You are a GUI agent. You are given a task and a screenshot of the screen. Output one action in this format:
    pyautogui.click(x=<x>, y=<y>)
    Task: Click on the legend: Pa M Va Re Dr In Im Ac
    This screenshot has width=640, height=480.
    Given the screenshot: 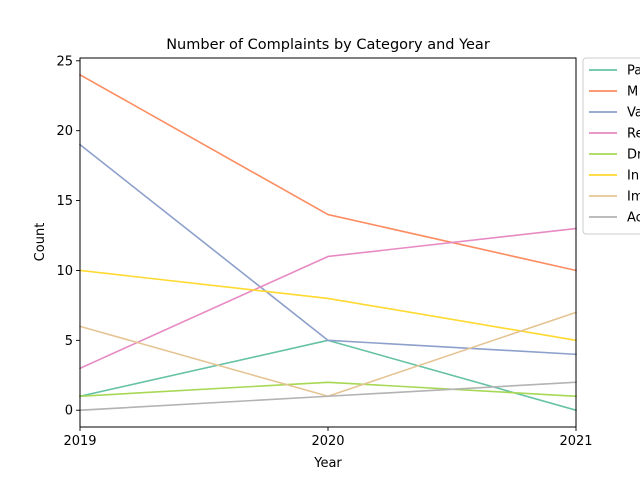 What is the action you would take?
    pyautogui.click(x=611, y=146)
    